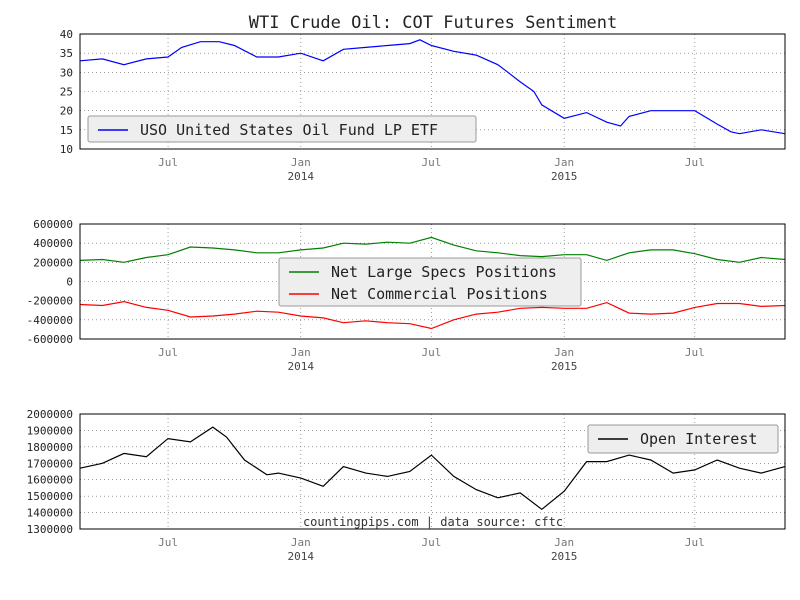  I want to click on figure-title: WTI Crude Oil: COT Futures Sentiment, so click(433, 23).